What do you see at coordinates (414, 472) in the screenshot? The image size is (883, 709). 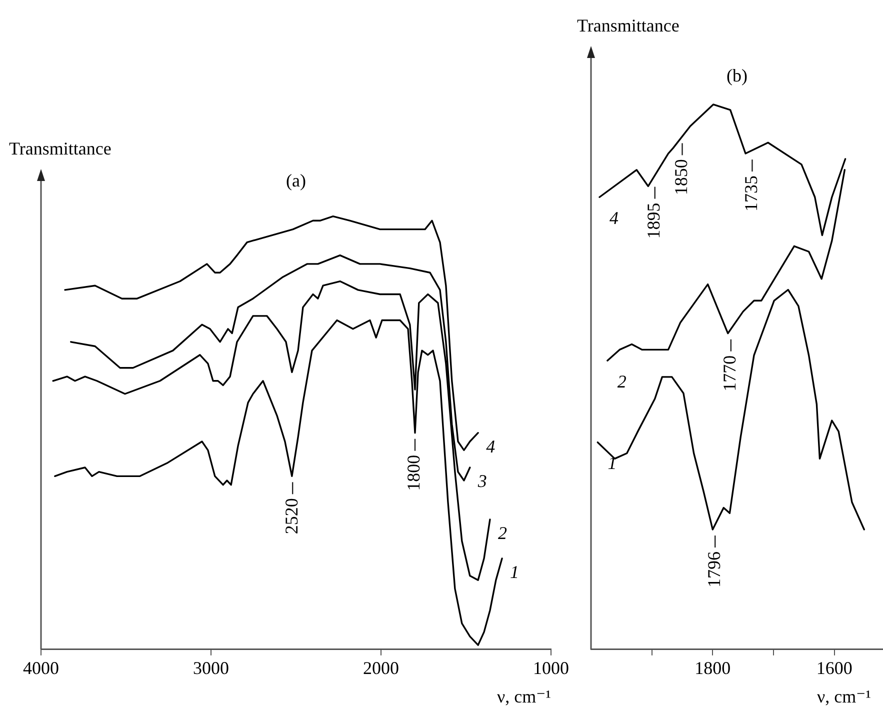 I see `annotation: 1800` at bounding box center [414, 472].